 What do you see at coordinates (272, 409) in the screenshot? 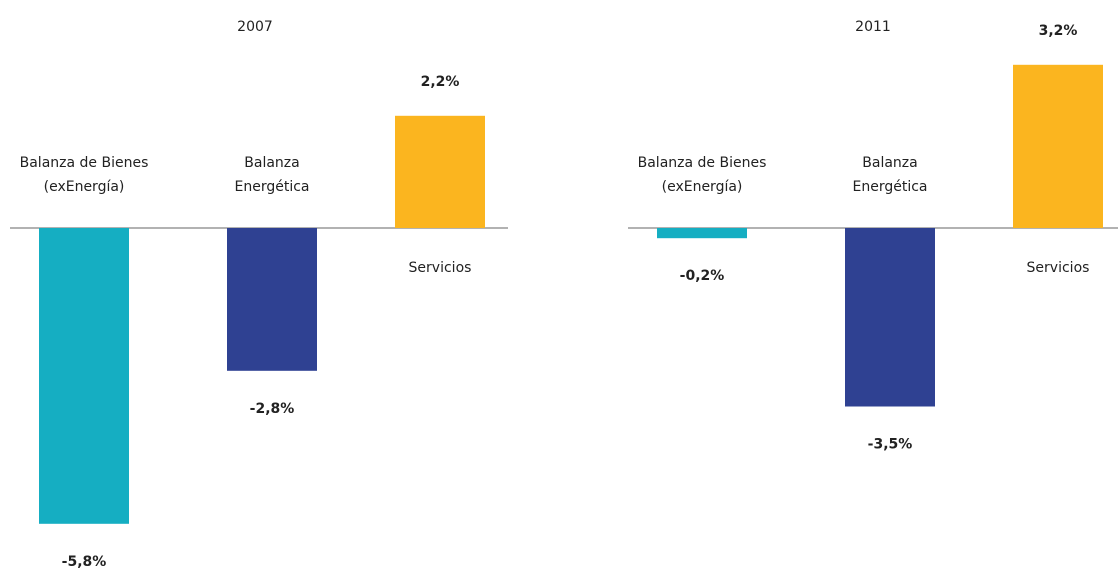
I see `value-label: -2,8%` at bounding box center [272, 409].